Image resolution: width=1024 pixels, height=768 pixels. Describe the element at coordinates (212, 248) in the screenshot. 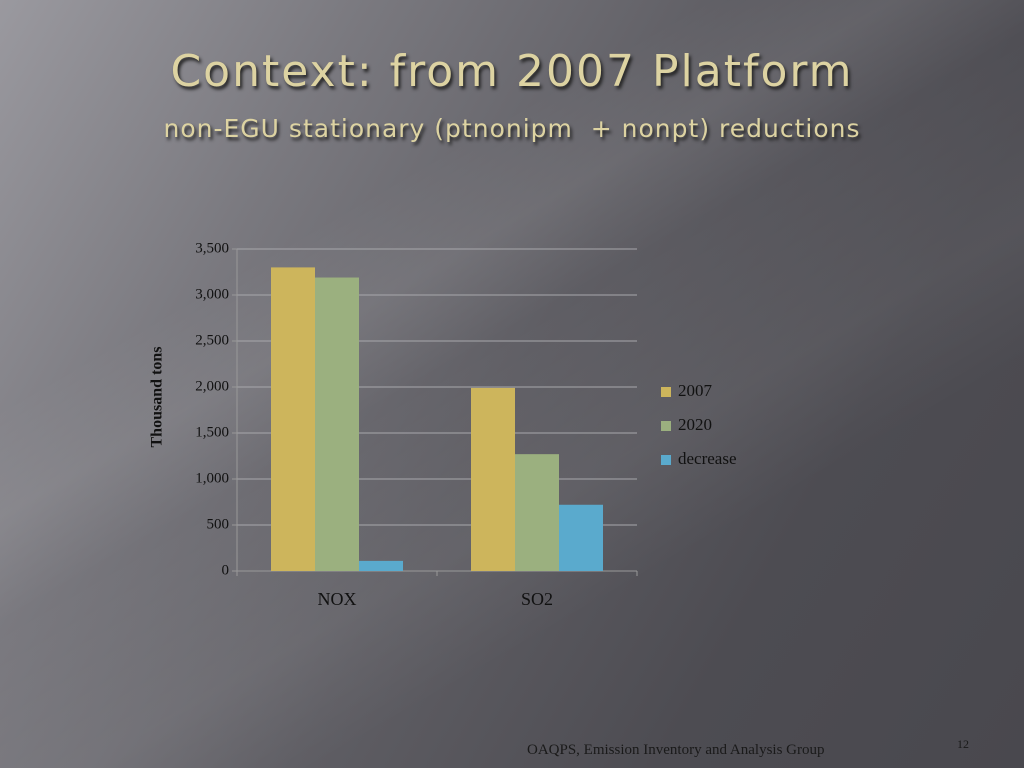

I see `y-tick-label: 3,500` at that location.